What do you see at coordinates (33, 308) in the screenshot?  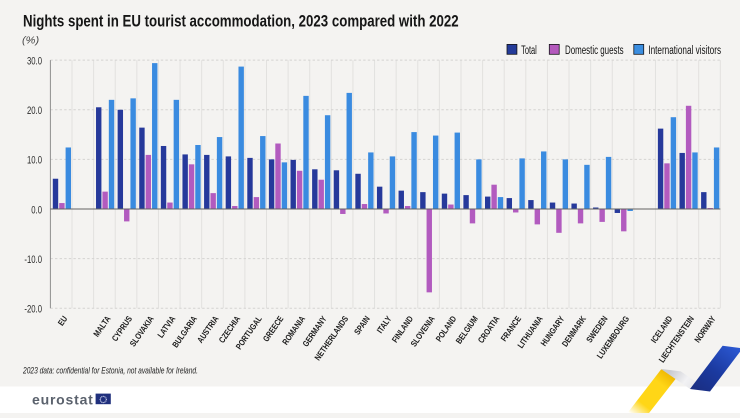 I see `svg-text: -20.0` at bounding box center [33, 308].